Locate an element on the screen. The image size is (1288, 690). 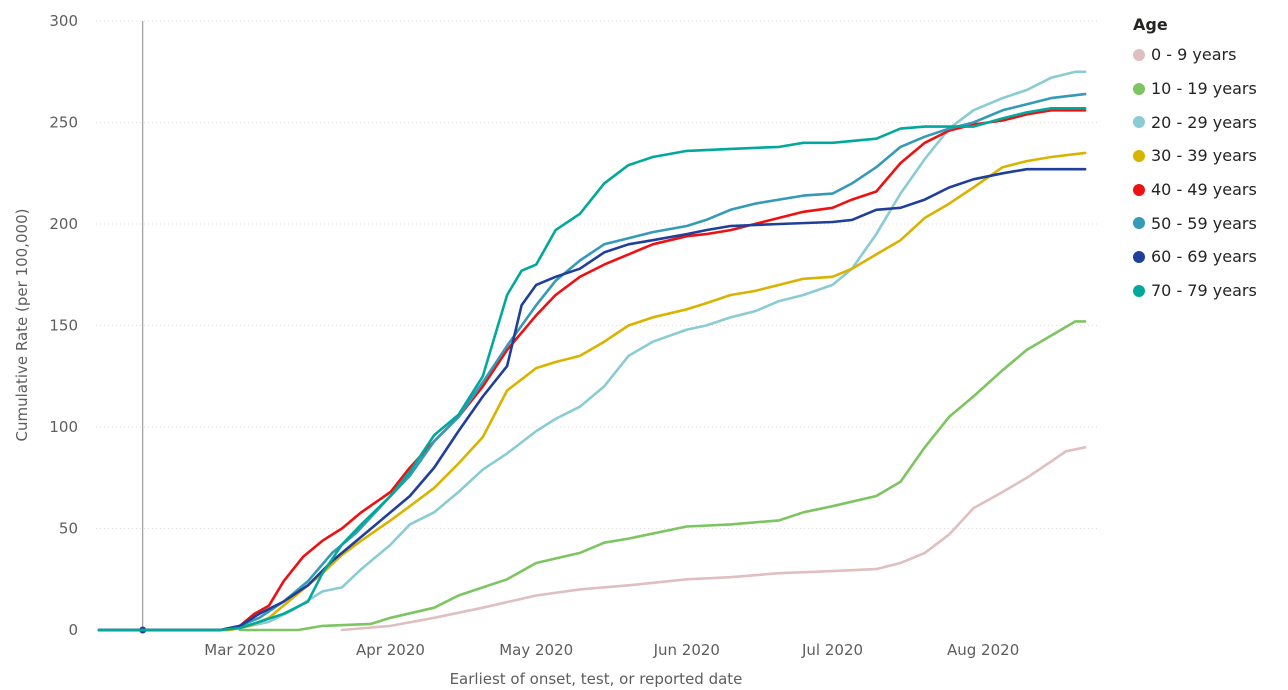
y-axis-title: Cumulative Rate (per 100,000) is located at coordinates (22, 325).